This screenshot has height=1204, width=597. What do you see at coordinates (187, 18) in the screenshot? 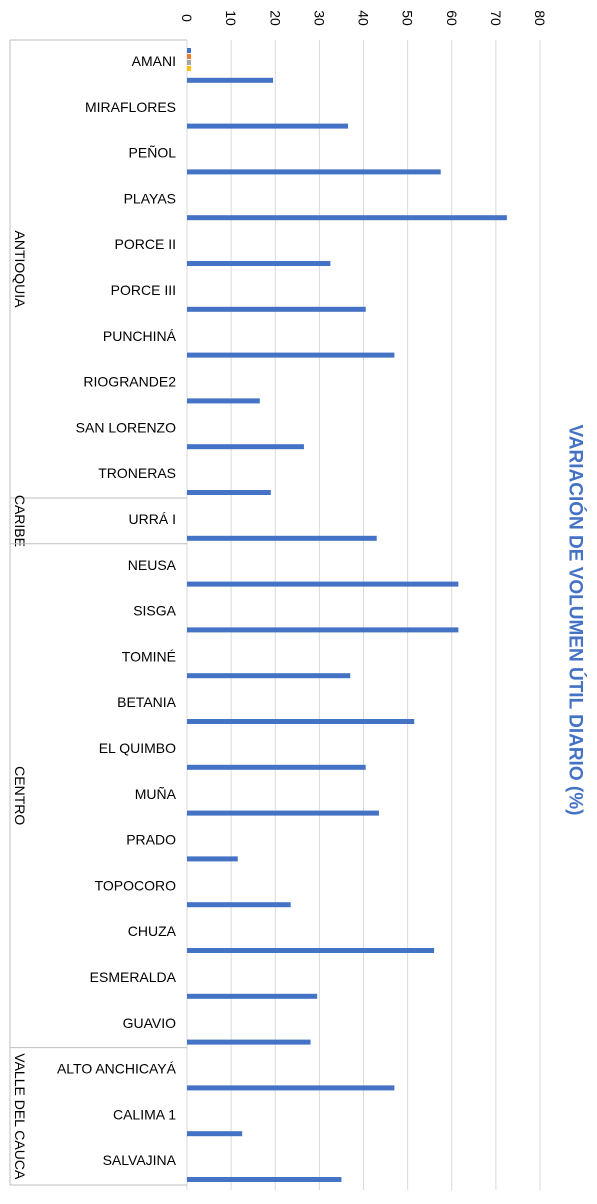
I see `x-tick-label: 0` at bounding box center [187, 18].